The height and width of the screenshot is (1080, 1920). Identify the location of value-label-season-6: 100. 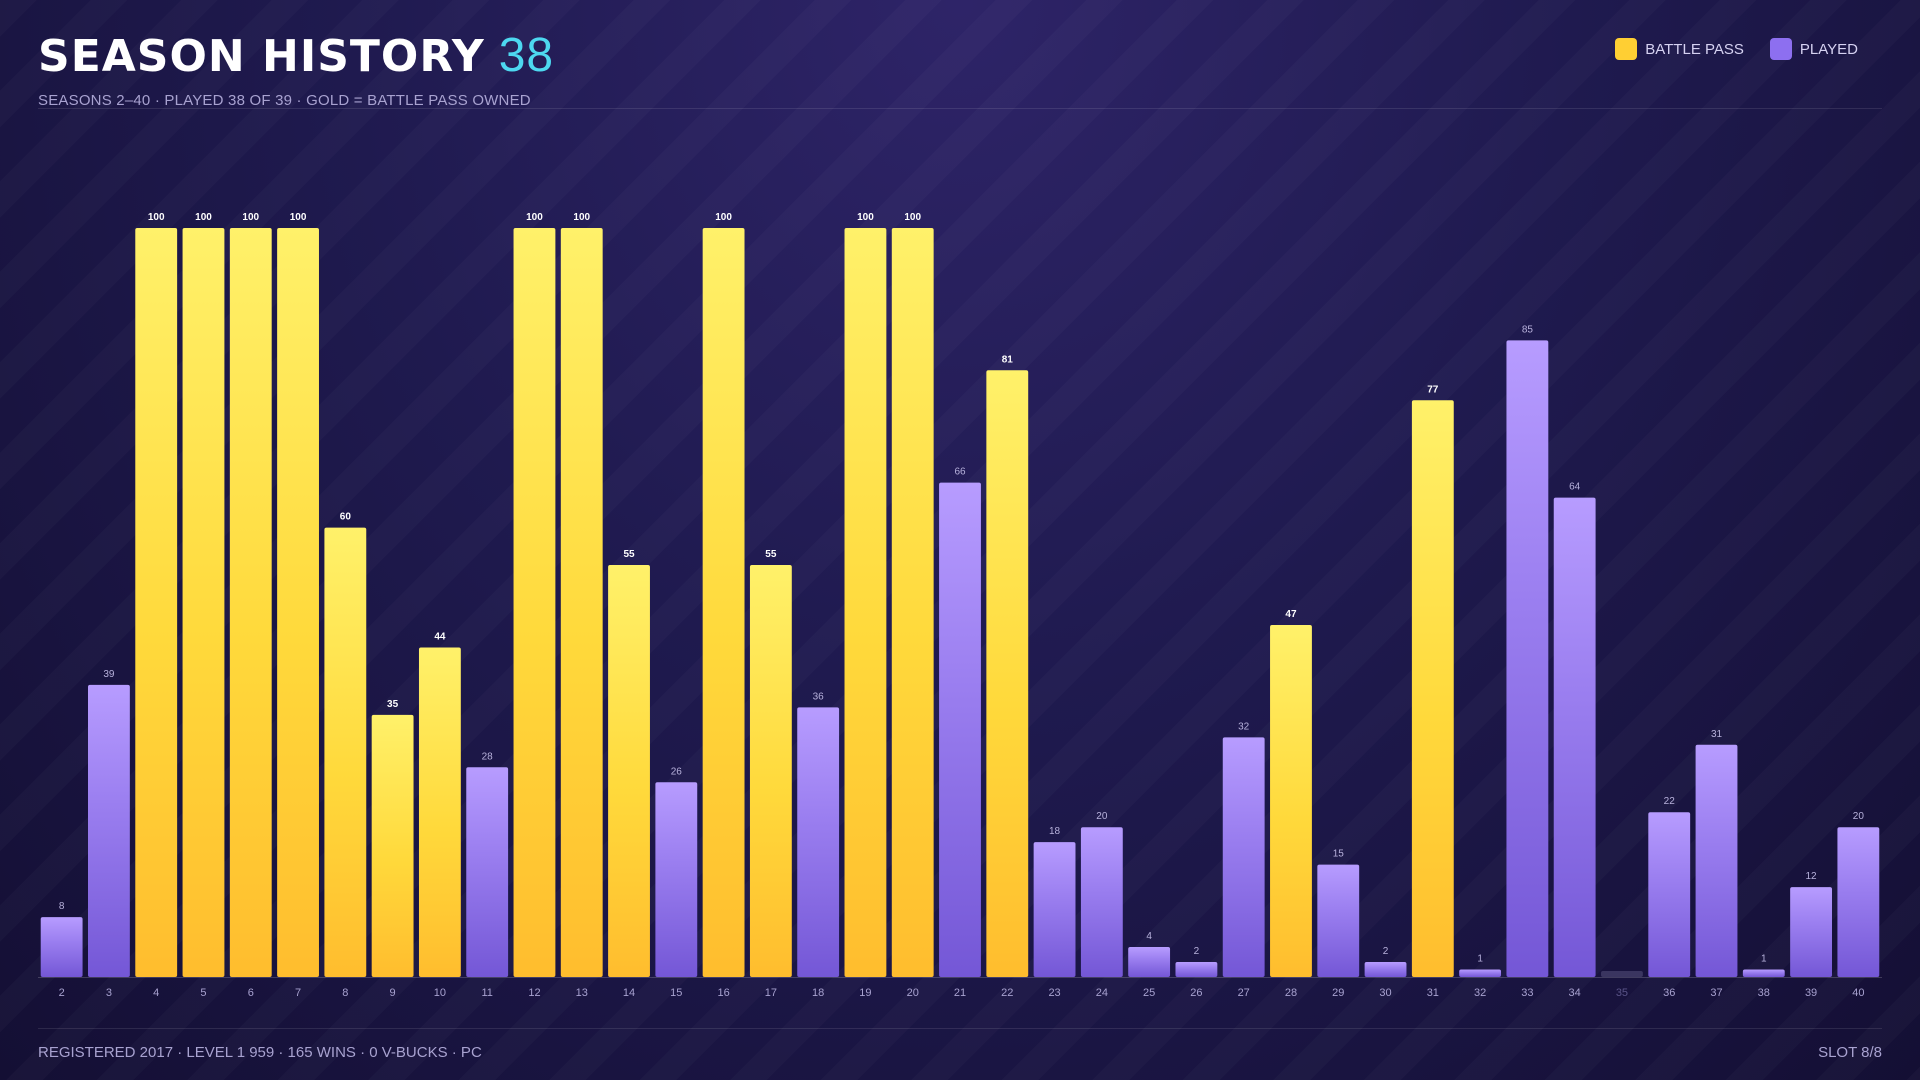
(250, 217).